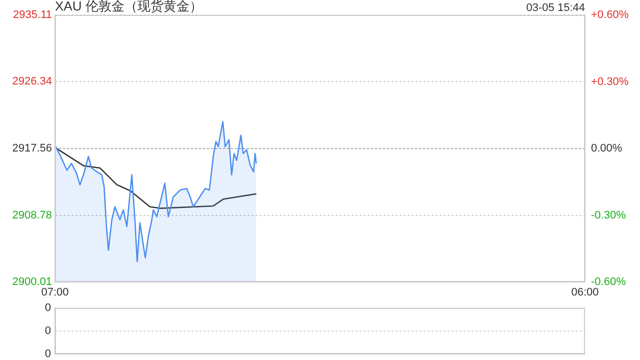 The image size is (640, 360). Describe the element at coordinates (585, 292) in the screenshot. I see `x-tick-label: 06:00` at that location.